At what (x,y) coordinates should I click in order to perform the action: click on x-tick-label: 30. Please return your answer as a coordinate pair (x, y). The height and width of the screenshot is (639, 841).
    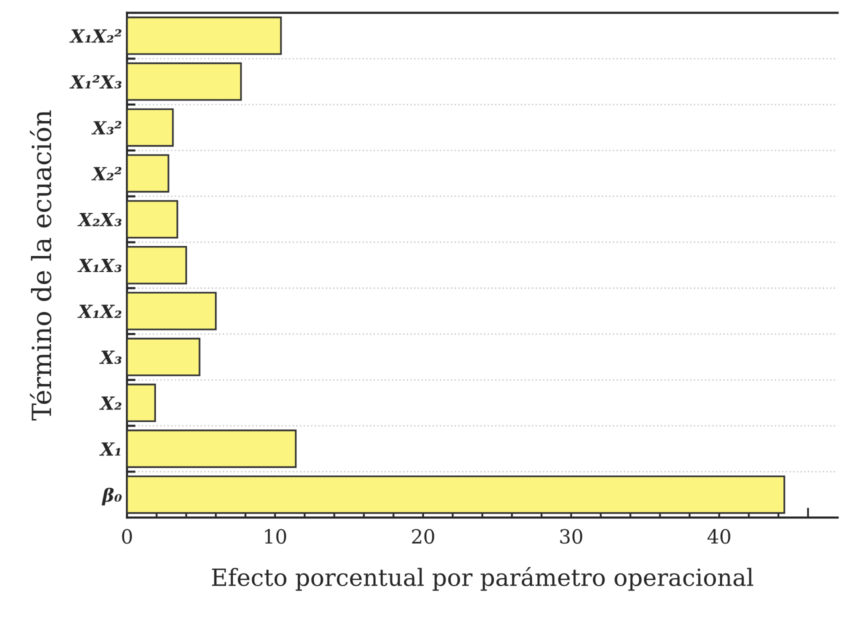
    Looking at the image, I should click on (571, 536).